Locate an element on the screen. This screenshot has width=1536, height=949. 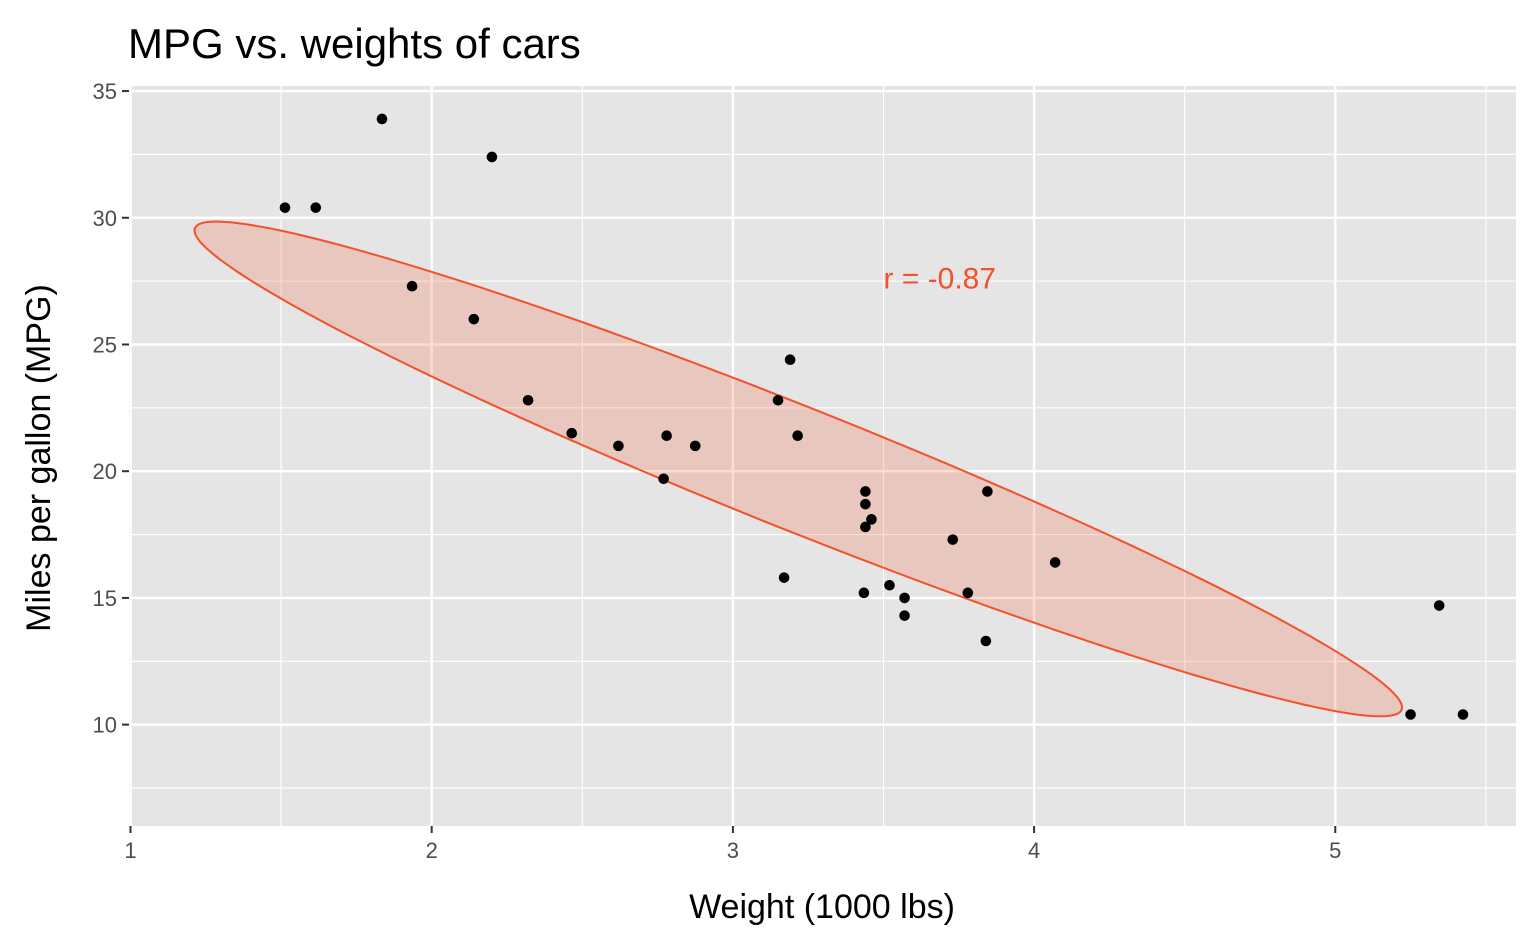
y-tick-label: 35 is located at coordinates (105, 91).